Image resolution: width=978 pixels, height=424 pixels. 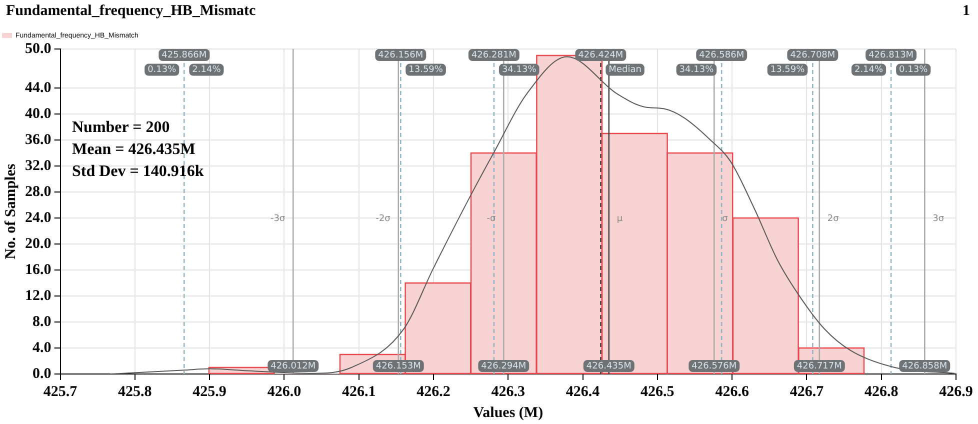 I want to click on y-tick-label: 8.0, so click(x=42, y=322).